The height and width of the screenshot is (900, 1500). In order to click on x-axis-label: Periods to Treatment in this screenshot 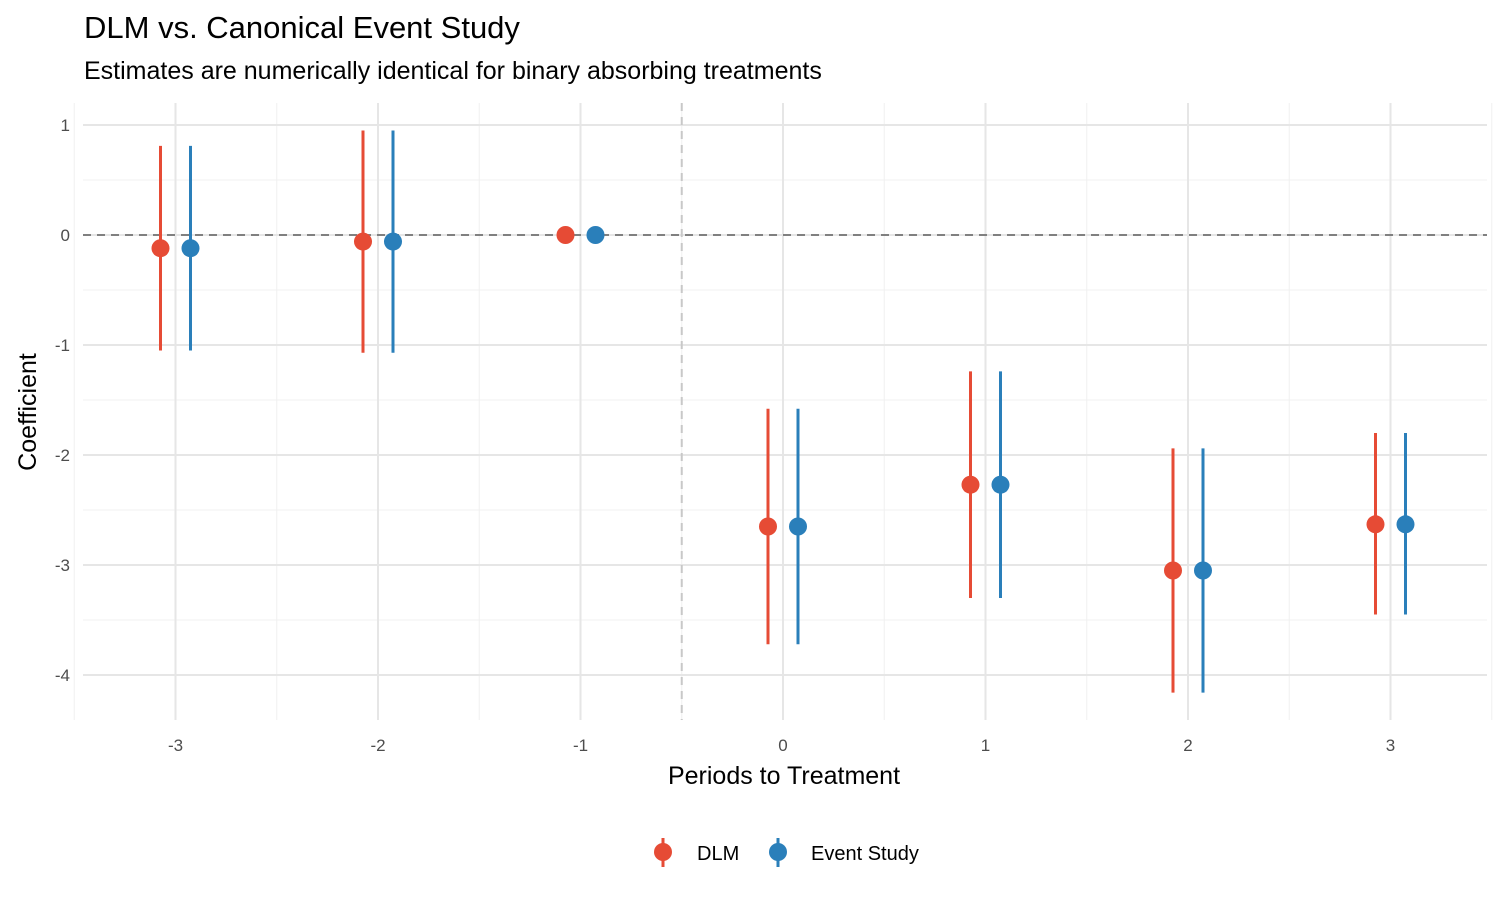, I will do `click(784, 776)`.